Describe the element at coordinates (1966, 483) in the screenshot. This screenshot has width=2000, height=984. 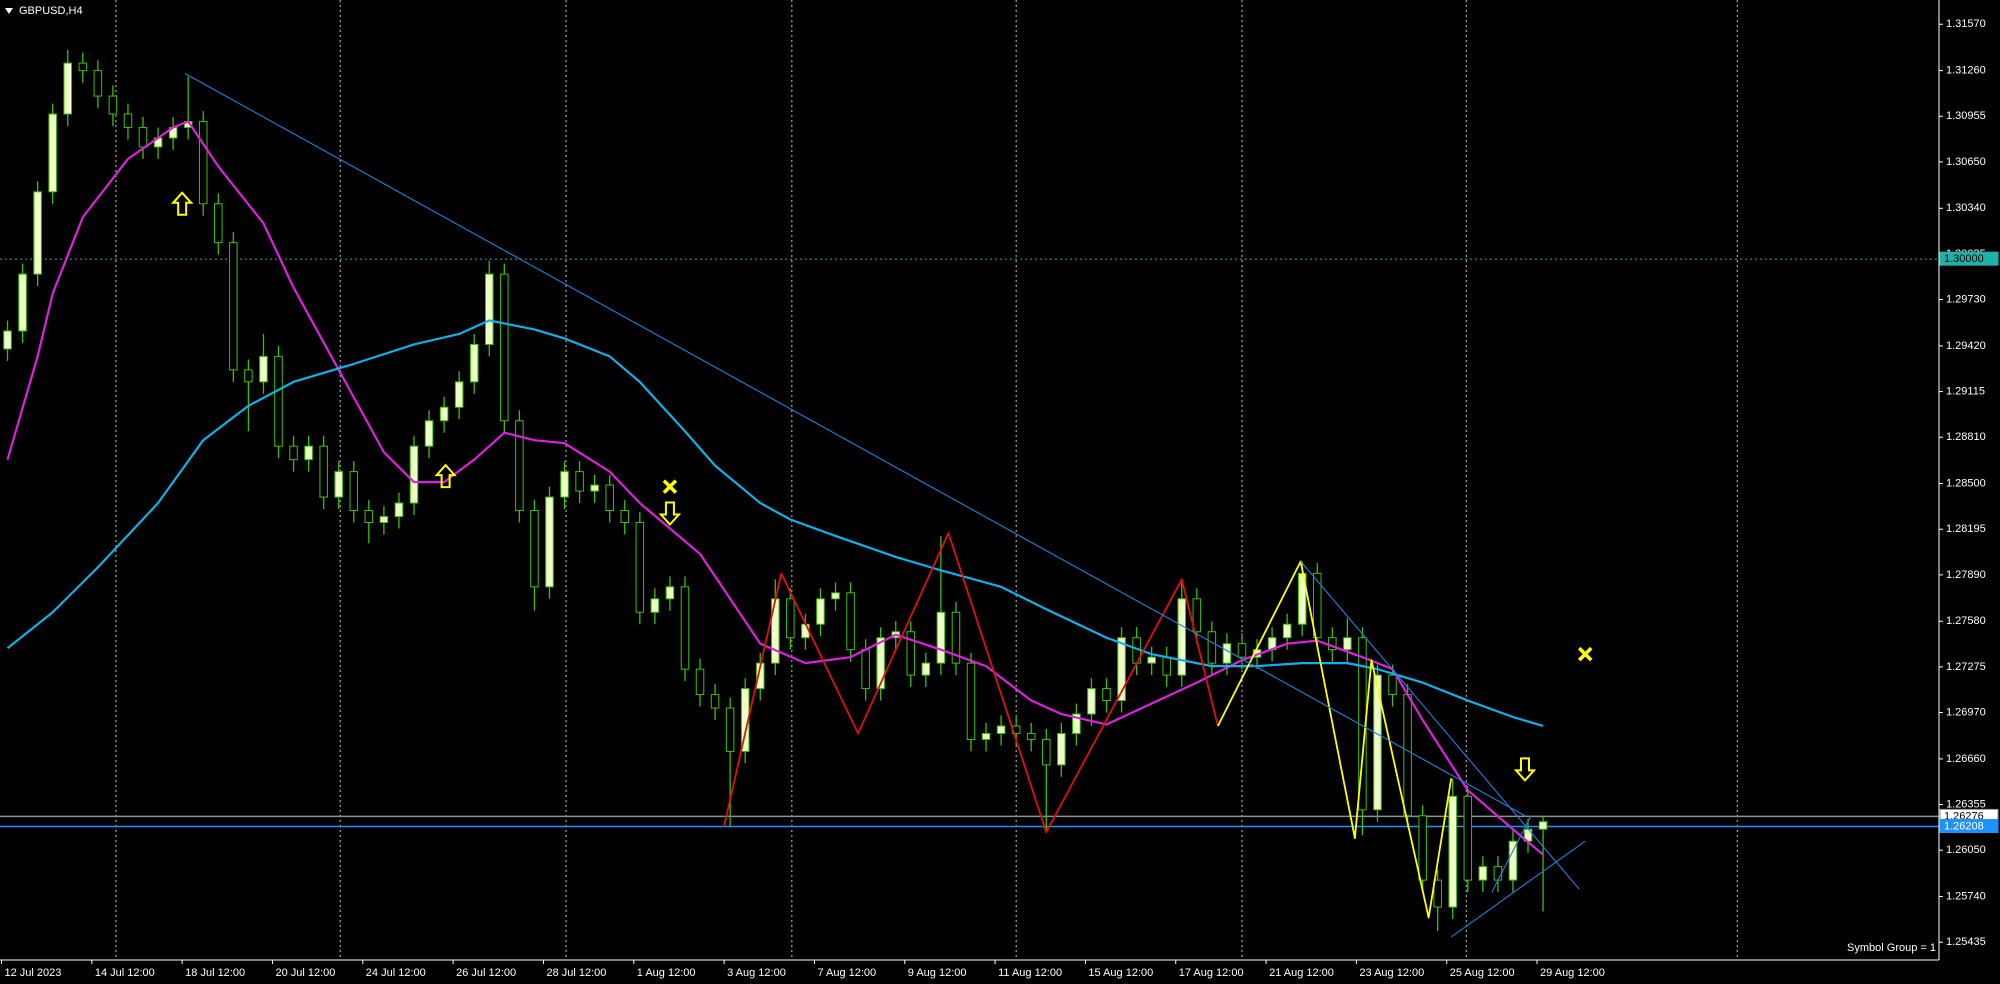
I see `y-tick-label: 1.28500` at that location.